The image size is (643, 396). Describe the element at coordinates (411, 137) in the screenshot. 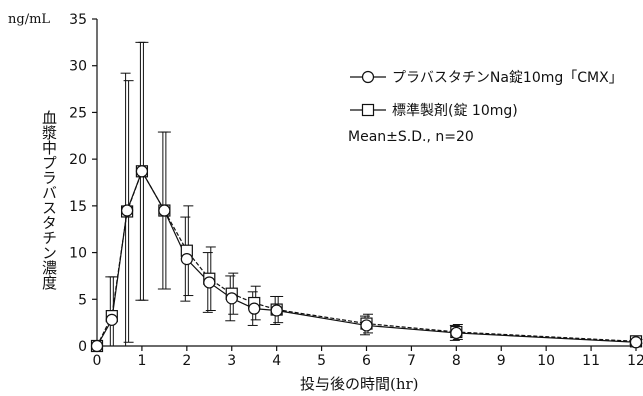

I see `legend-note: Mean±S.D., n=20` at that location.